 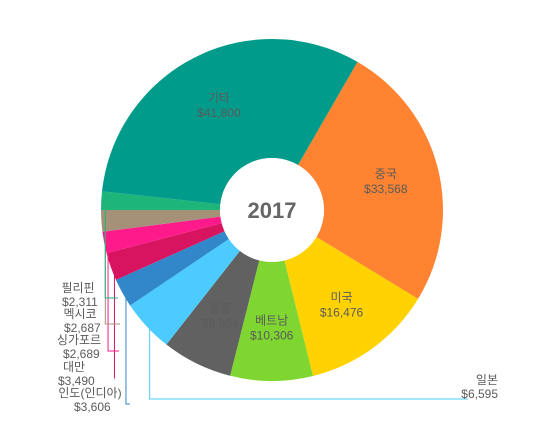 I want to click on slice-value-6: $3,490, so click(x=76, y=381).